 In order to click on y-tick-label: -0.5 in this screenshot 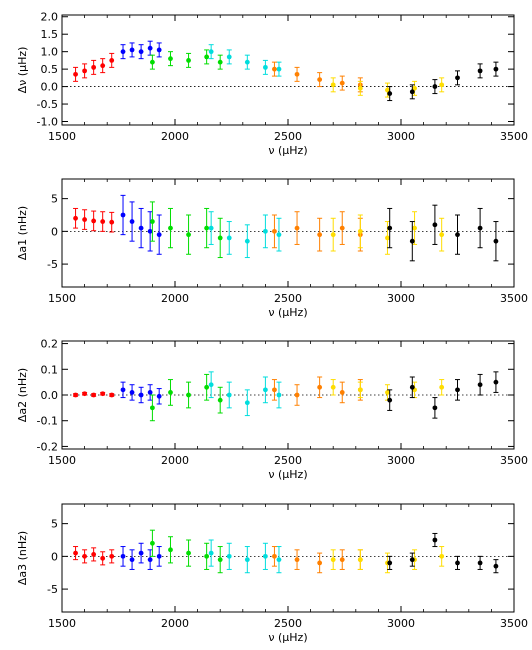, I will do `click(47, 104)`.